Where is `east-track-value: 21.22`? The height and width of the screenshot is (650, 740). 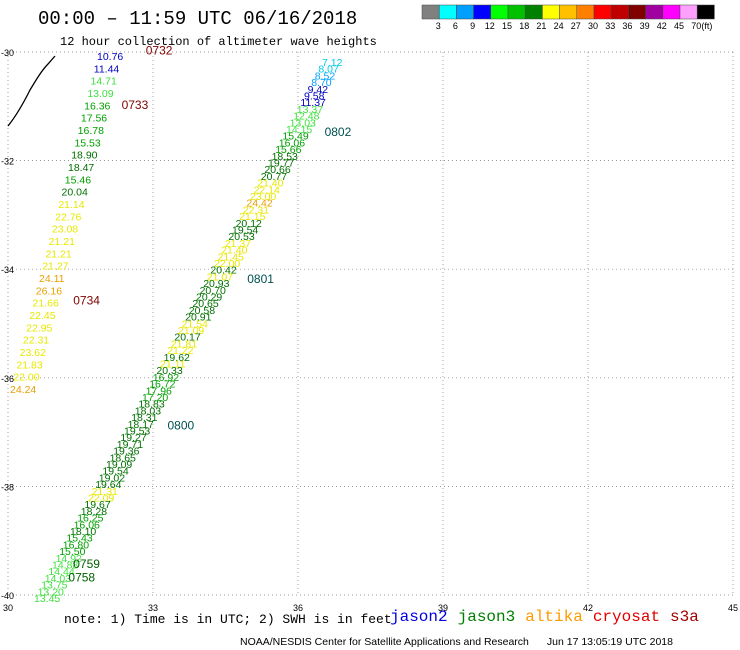 east-track-value: 21.22 is located at coordinates (180, 351).